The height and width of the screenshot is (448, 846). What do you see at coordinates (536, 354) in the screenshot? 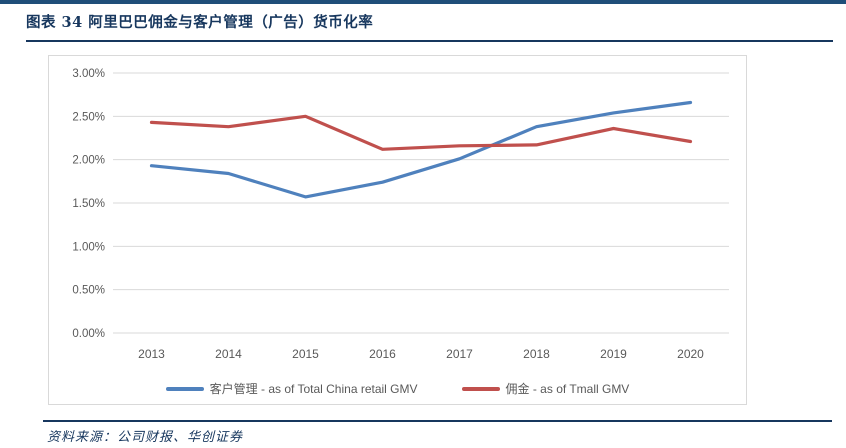
I see `x-axis-tick-label: 2018` at bounding box center [536, 354].